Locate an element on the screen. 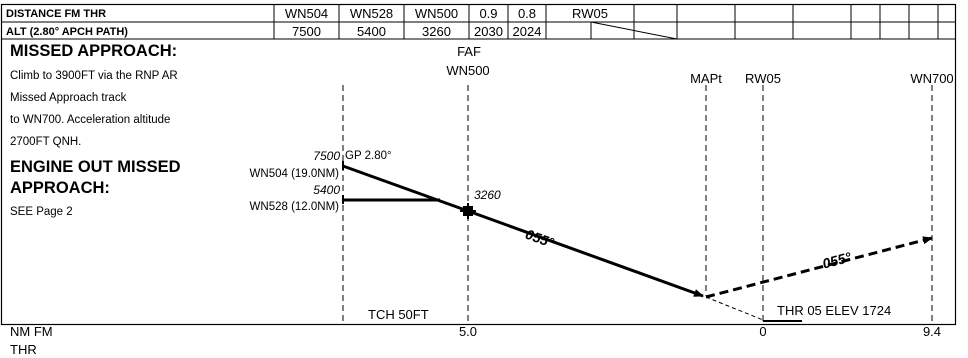 This screenshot has height=358, width=968. table-waypoint: RW05 is located at coordinates (590, 13).